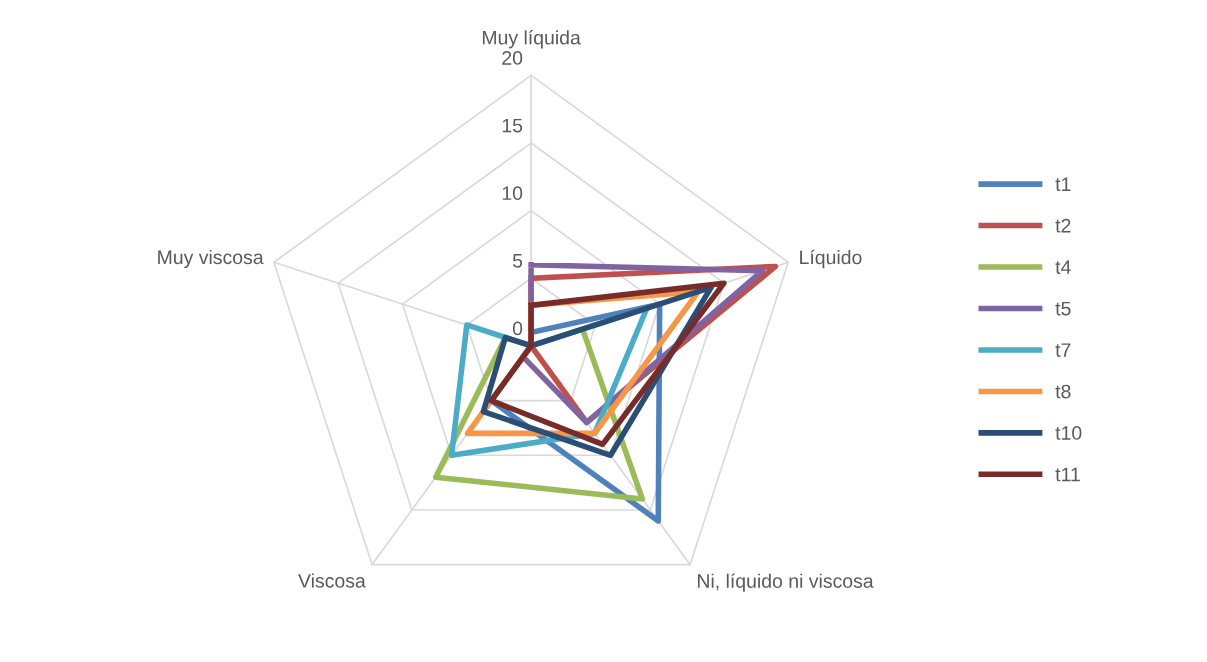  I want to click on spoke-label: Muy viscosa, so click(211, 259).